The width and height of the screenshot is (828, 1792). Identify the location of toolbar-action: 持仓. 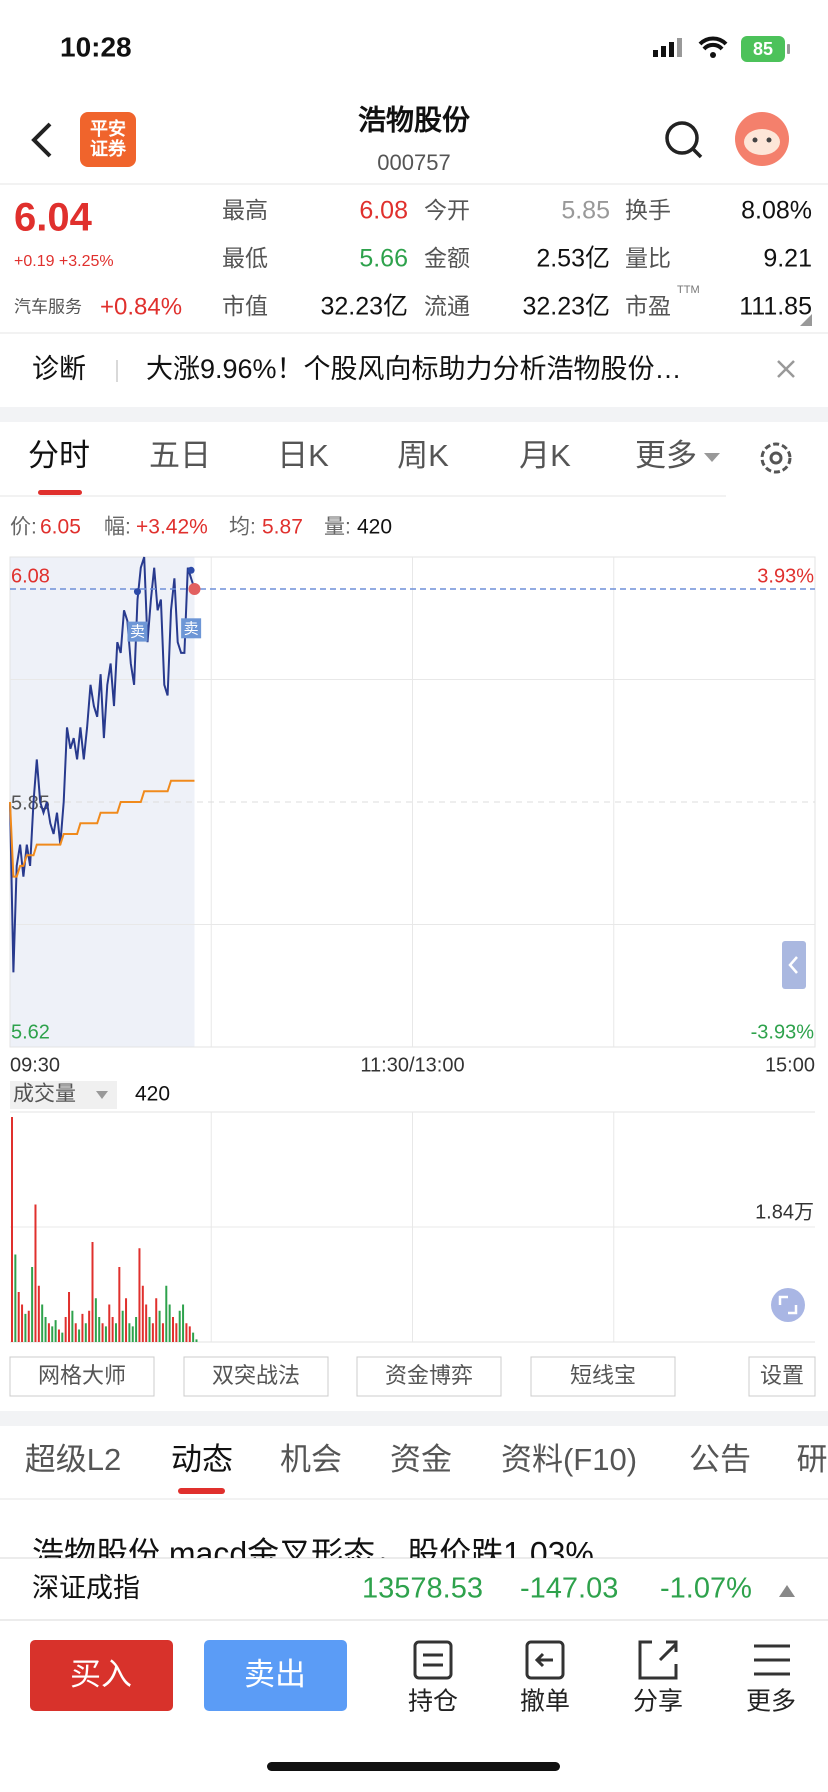
(433, 1702).